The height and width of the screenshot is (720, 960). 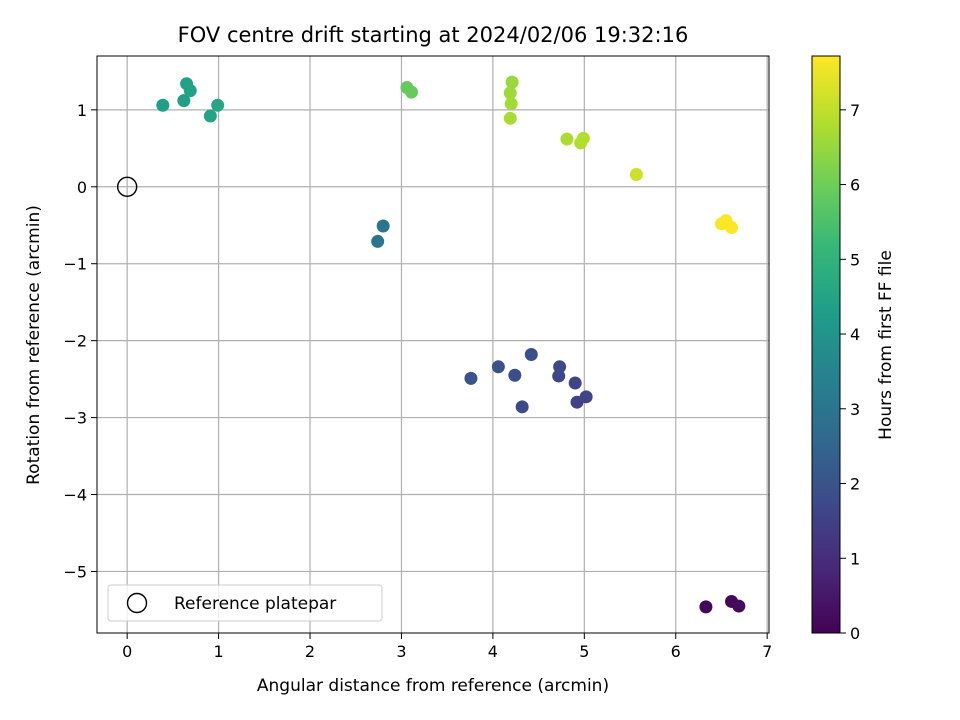 I want to click on x-tick-label: 7, so click(x=767, y=651).